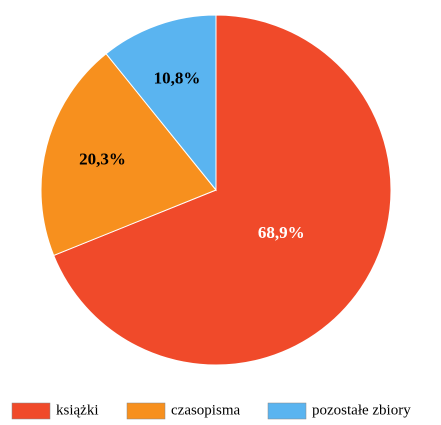 Image resolution: width=441 pixels, height=425 pixels. Describe the element at coordinates (161, 103) in the screenshot. I see `pie-slice` at that location.